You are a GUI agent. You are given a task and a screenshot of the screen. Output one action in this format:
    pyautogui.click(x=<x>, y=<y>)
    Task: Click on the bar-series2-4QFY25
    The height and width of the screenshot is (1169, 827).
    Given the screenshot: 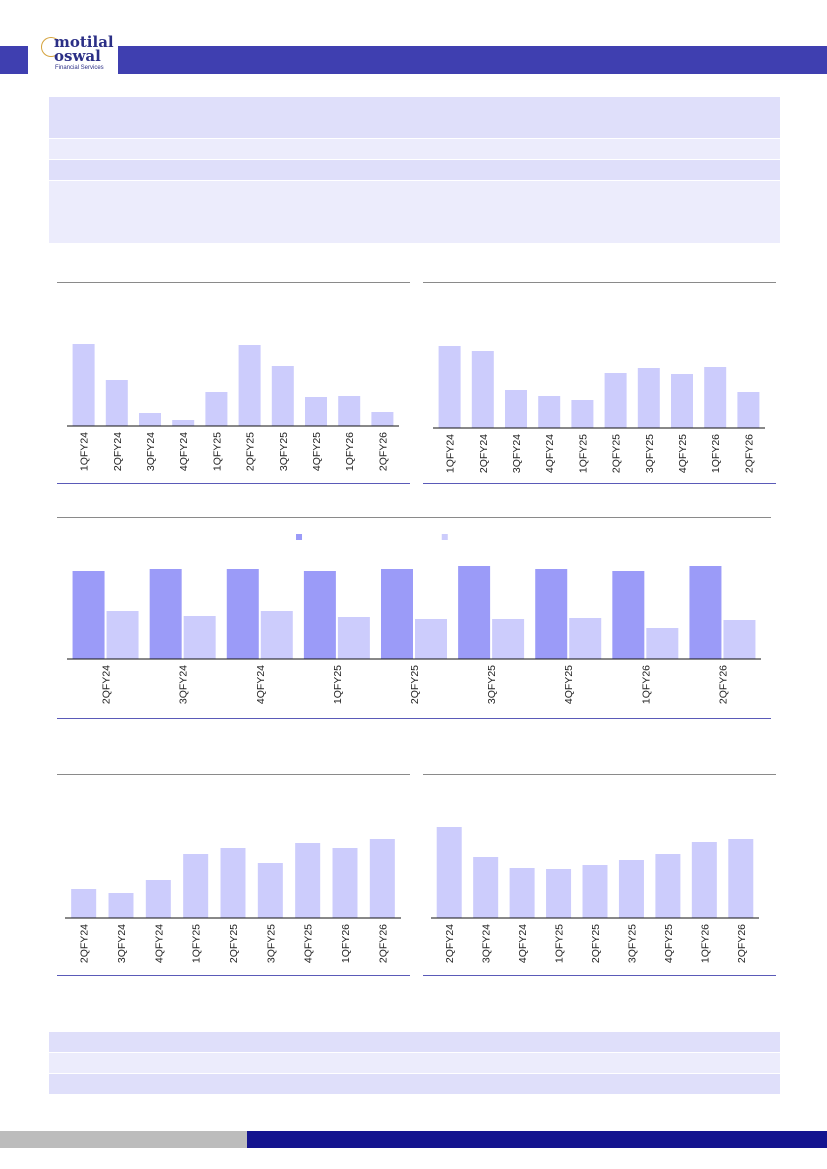 What is the action you would take?
    pyautogui.click(x=585, y=638)
    